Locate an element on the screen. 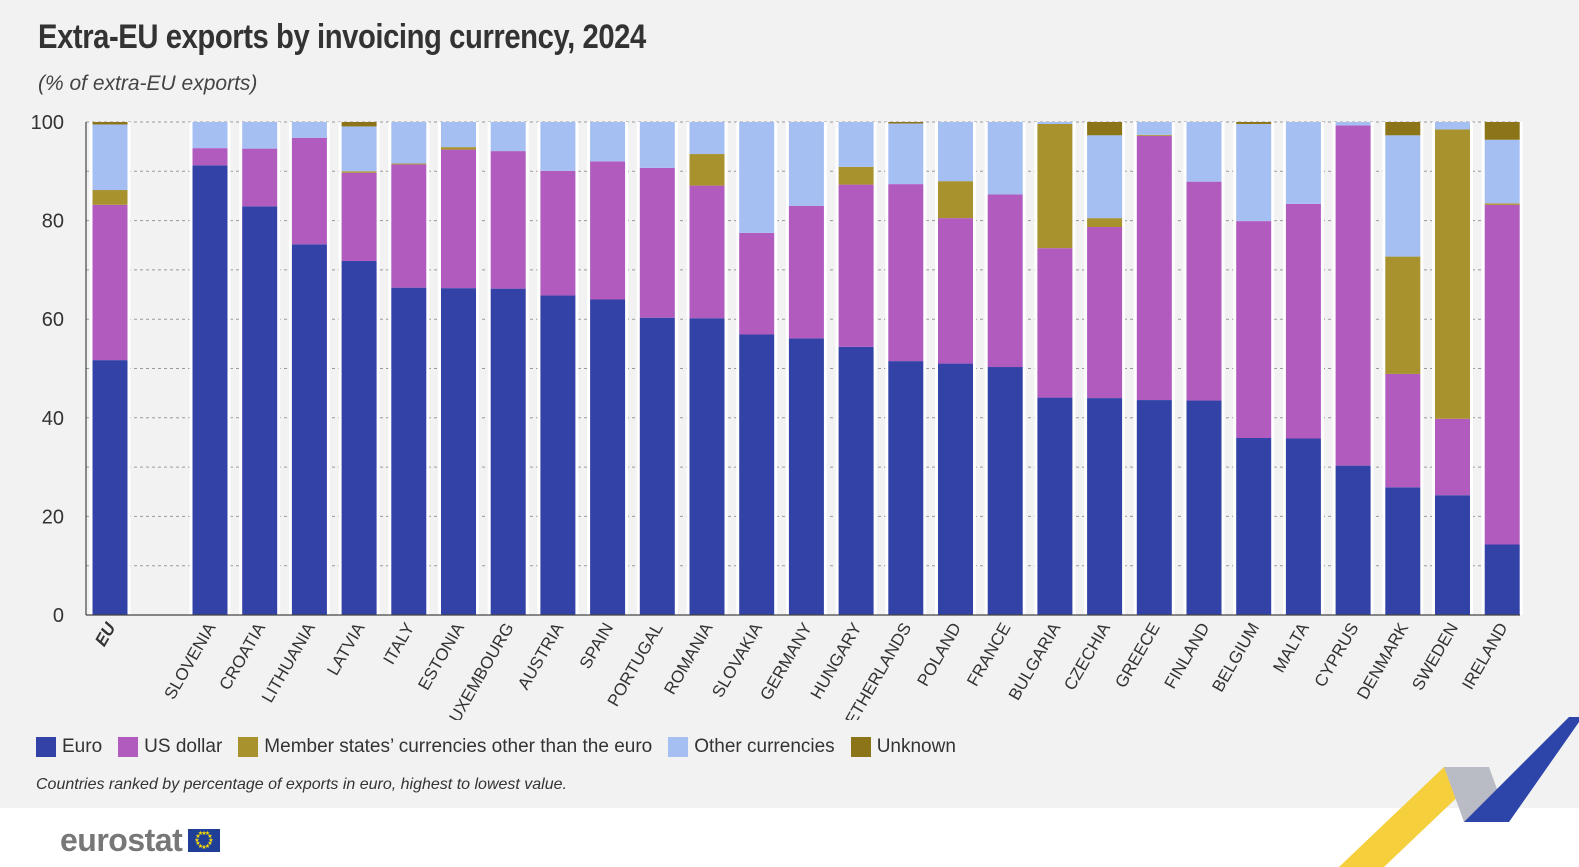 The image size is (1579, 867). legend-item-euro: Euro is located at coordinates (69, 747).